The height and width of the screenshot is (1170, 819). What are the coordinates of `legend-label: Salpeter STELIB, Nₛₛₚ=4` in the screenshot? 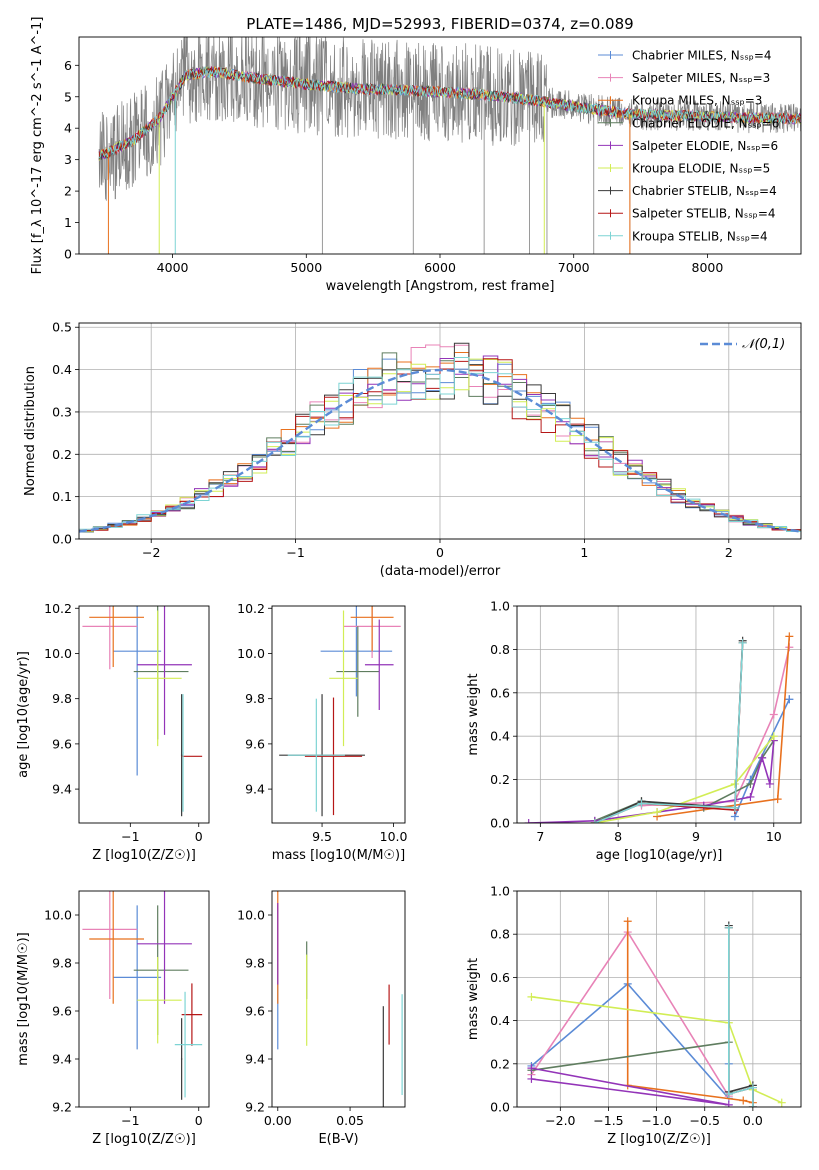 It's located at (704, 214).